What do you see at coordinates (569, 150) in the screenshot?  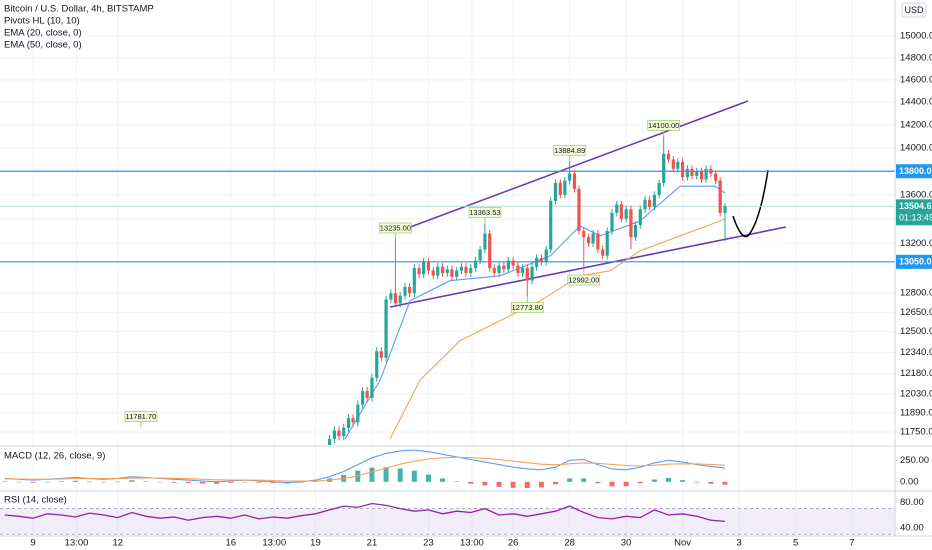 I see `pivot-label: 13884.89` at bounding box center [569, 150].